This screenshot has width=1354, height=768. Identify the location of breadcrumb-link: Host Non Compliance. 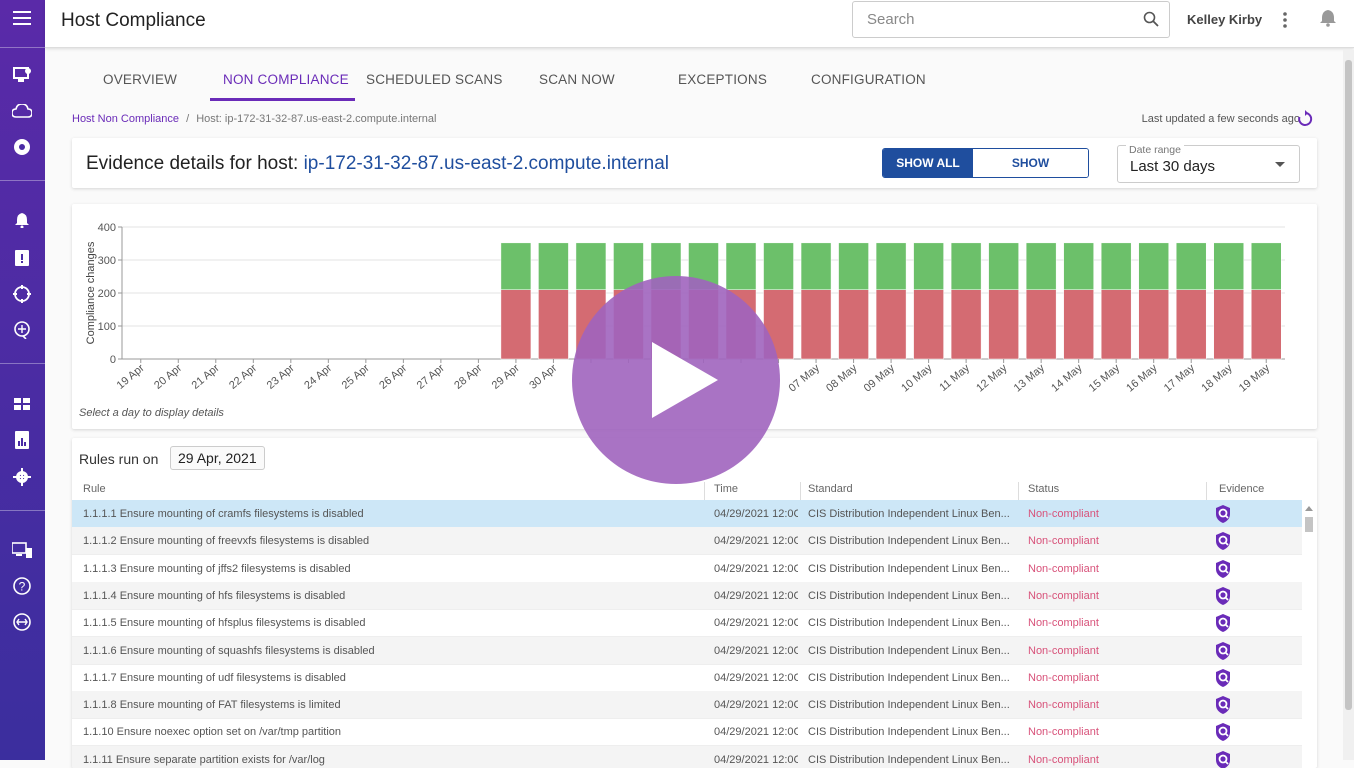
(125, 119).